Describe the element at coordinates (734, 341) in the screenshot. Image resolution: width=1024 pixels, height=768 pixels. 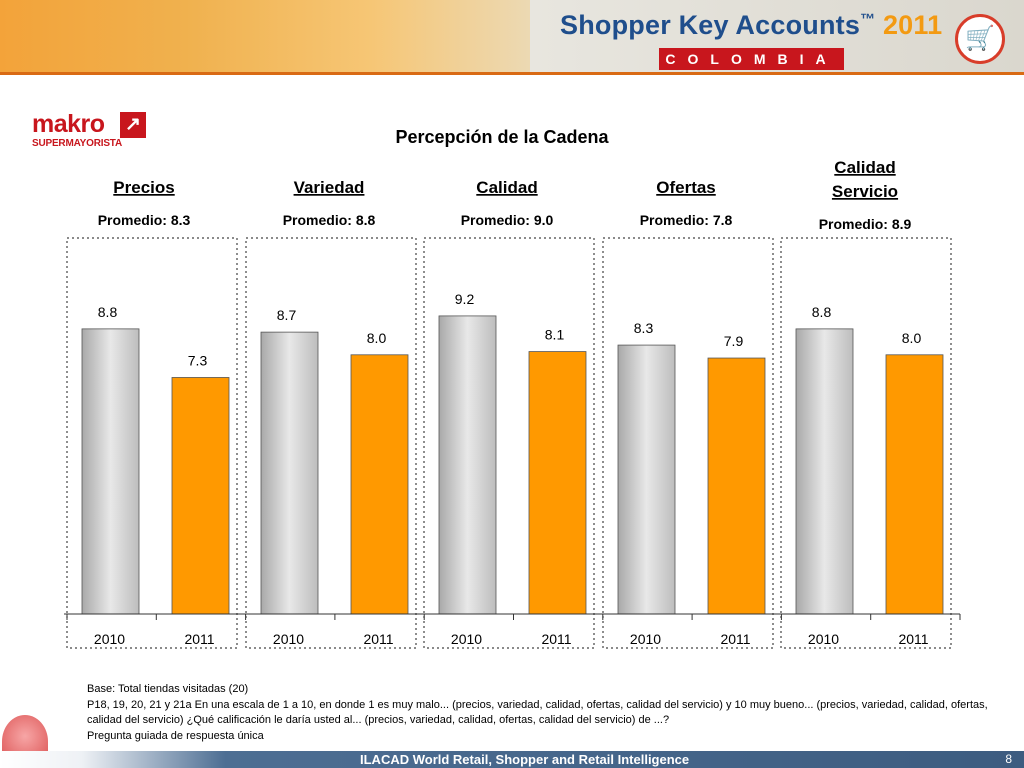
I see `value-label-4-2011: 7.9` at that location.